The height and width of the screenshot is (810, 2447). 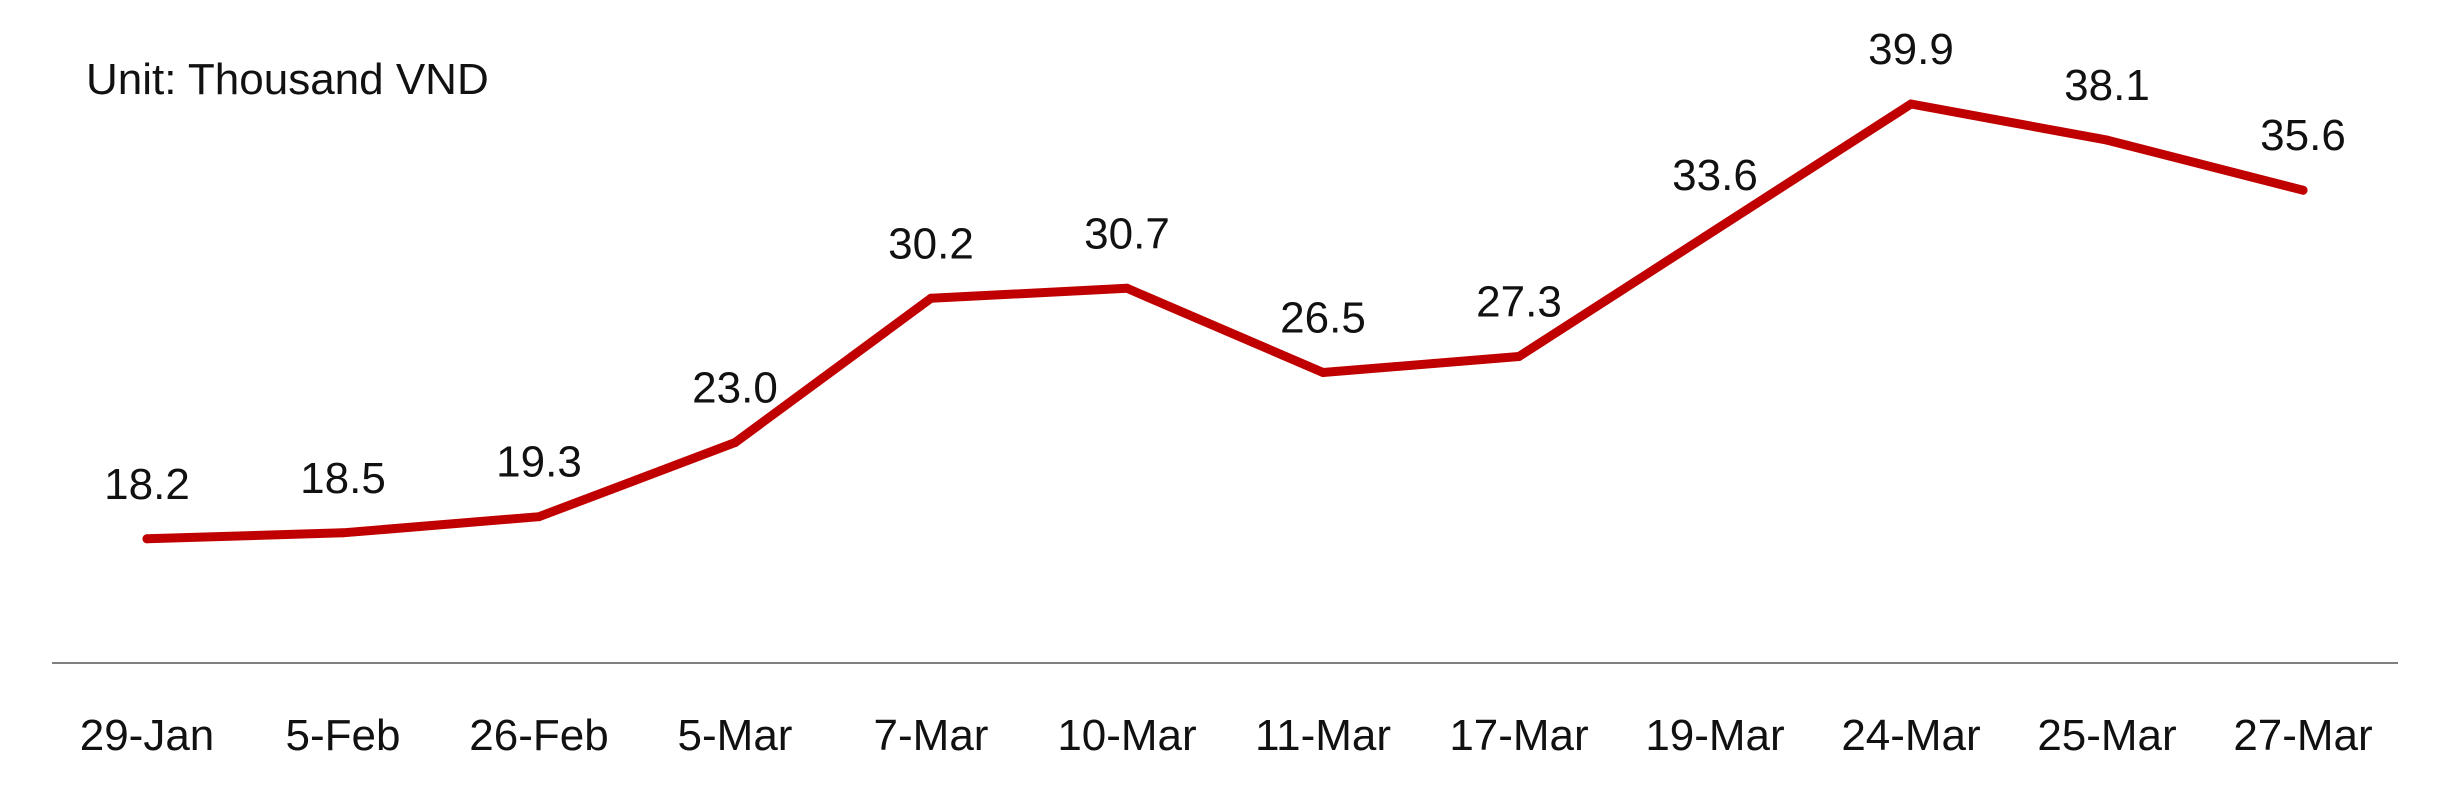 What do you see at coordinates (1715, 175) in the screenshot?
I see `data-label: 33.6` at bounding box center [1715, 175].